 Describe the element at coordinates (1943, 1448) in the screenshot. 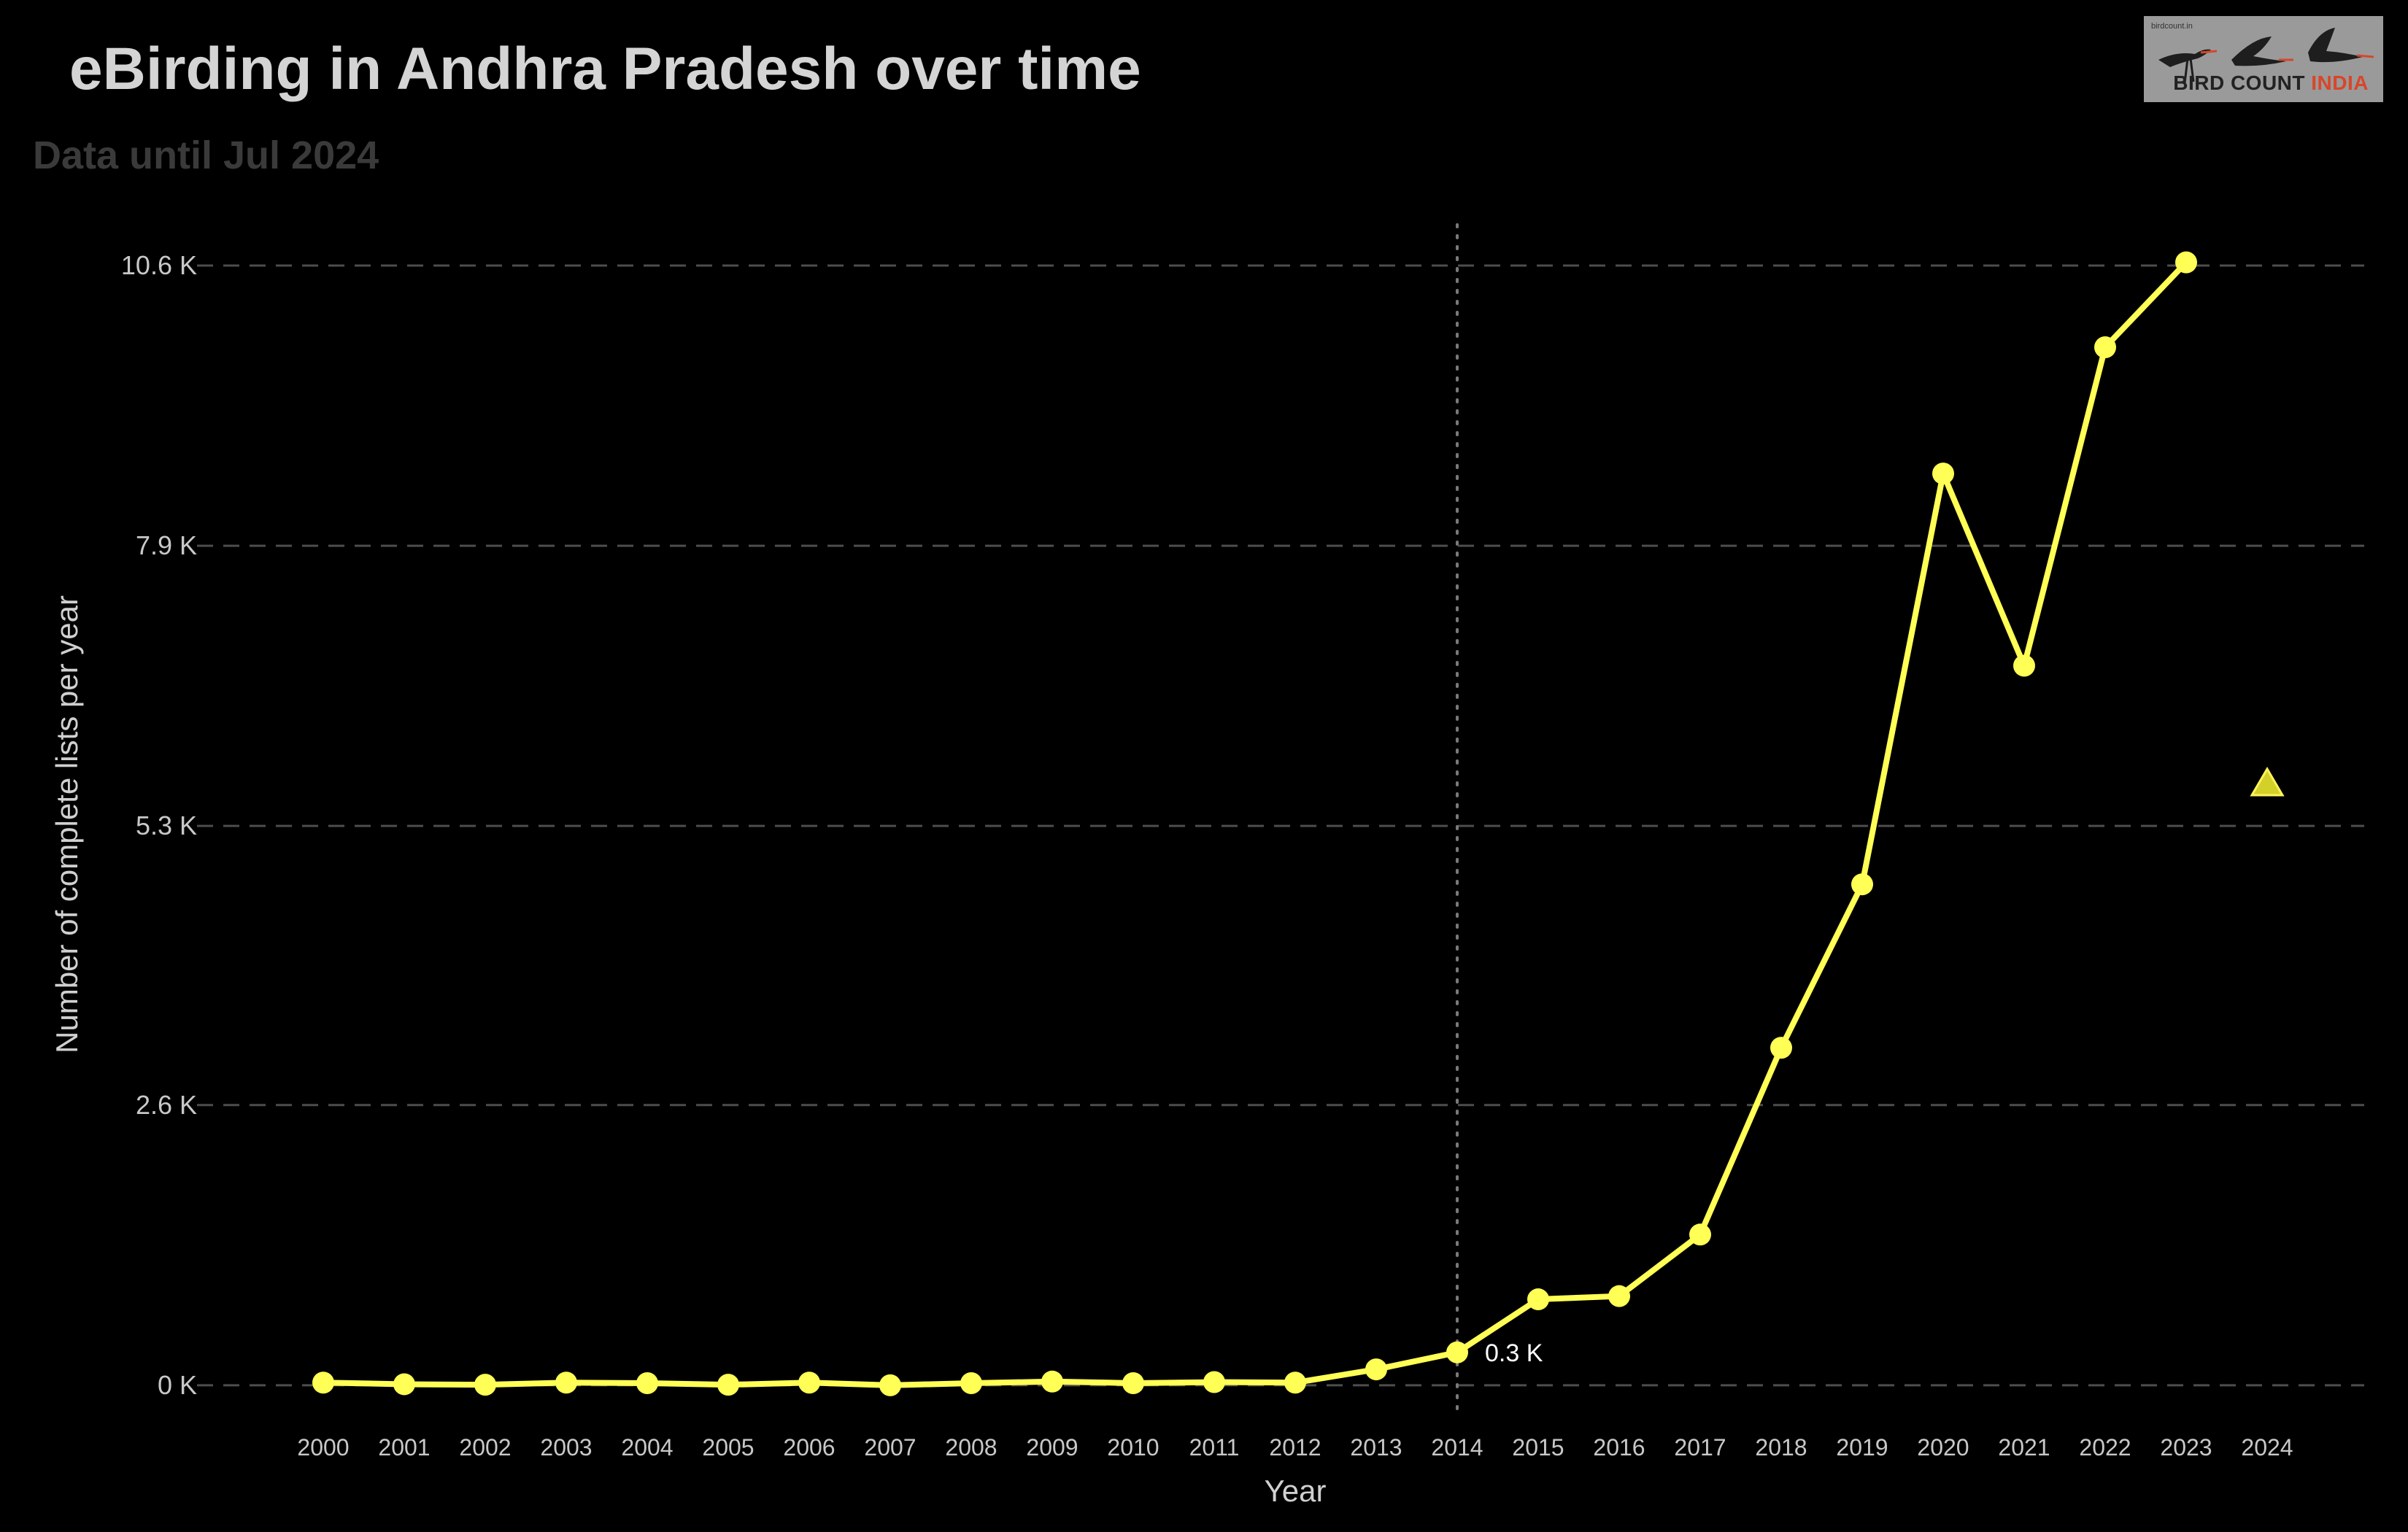

I see `x-tick-label: 2020` at that location.